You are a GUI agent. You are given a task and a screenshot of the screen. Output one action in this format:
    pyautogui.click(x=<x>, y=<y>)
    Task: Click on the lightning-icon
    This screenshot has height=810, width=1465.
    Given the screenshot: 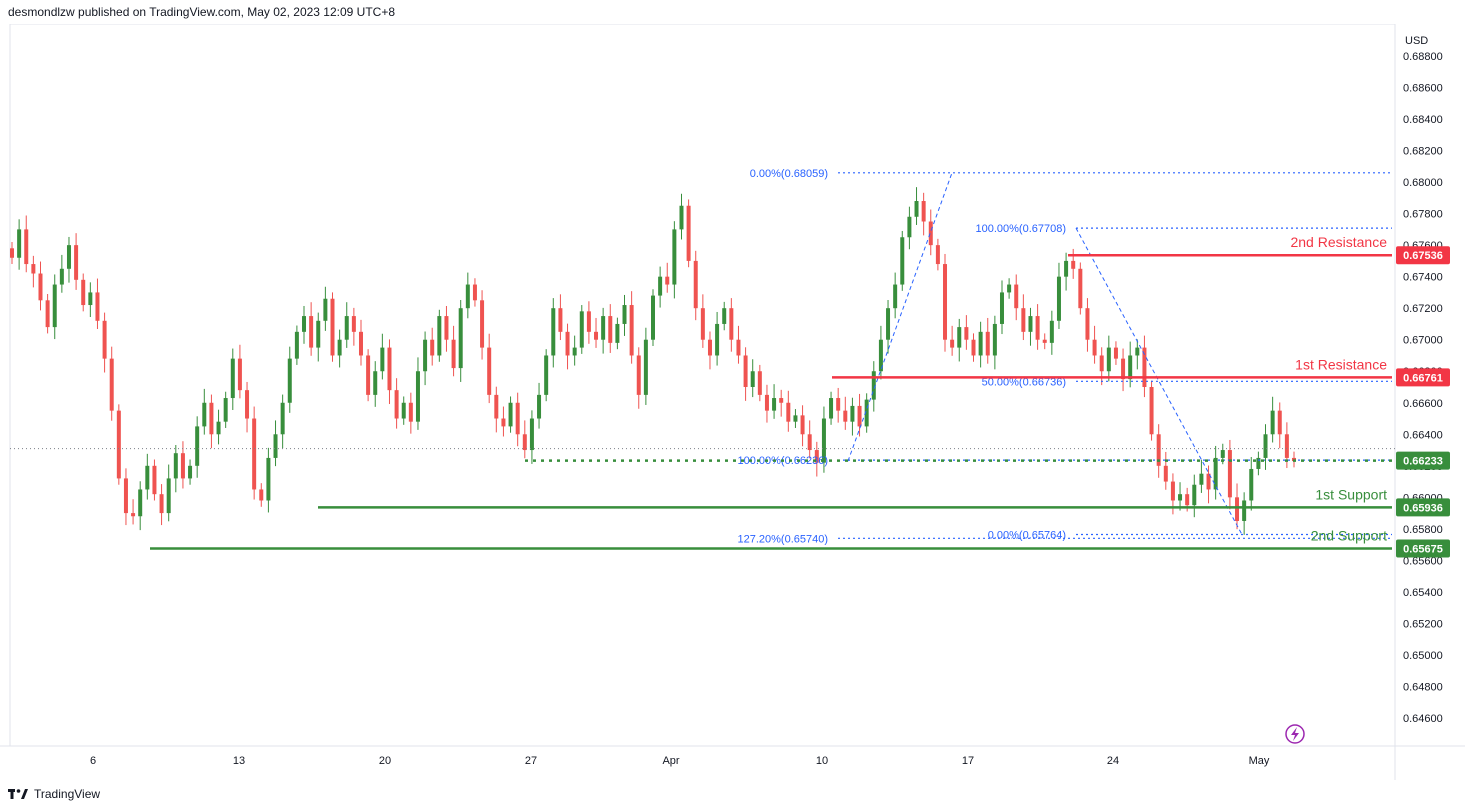 What is the action you would take?
    pyautogui.click(x=1295, y=734)
    